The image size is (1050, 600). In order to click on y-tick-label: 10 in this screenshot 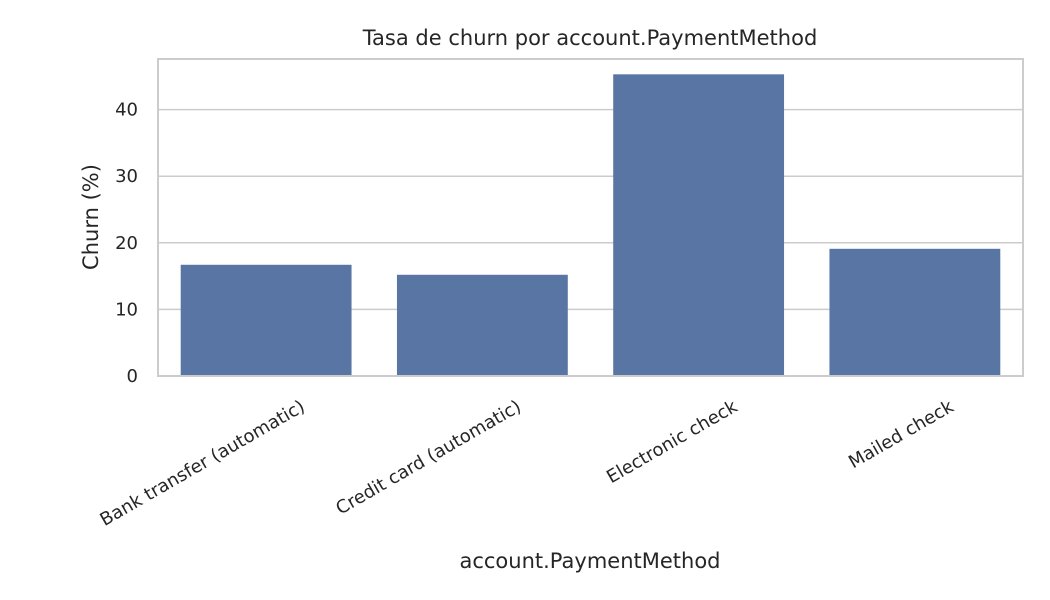, I will do `click(126, 309)`.